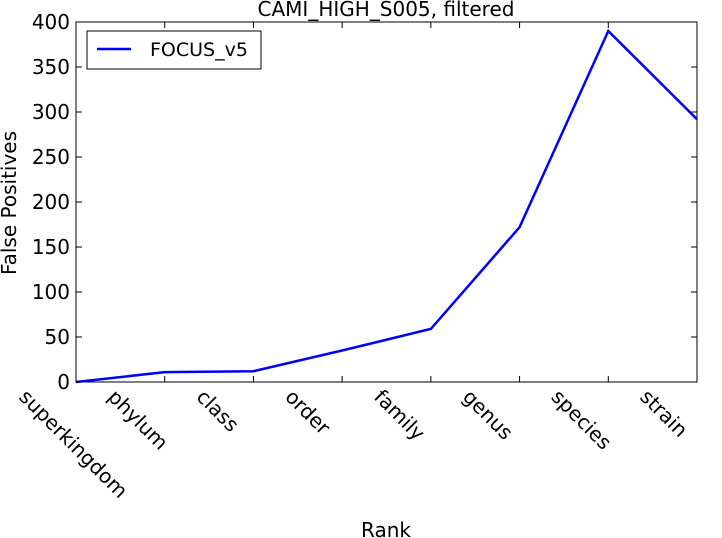  I want to click on y-tick-label: 350, so click(51, 67).